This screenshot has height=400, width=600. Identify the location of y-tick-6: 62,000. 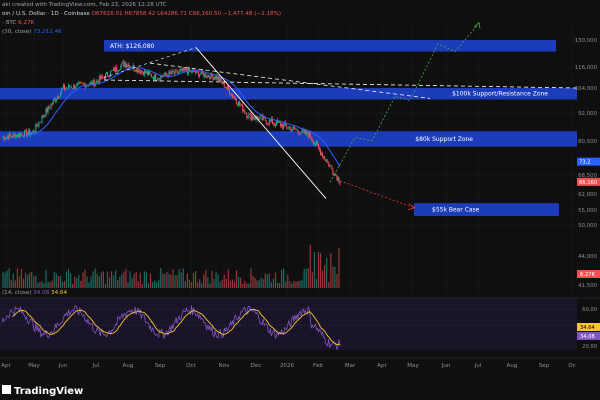
(587, 195).